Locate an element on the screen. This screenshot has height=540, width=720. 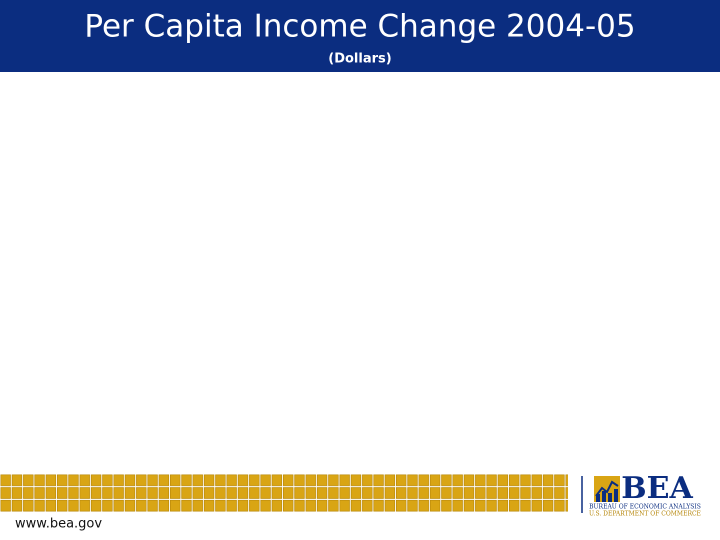
header-band is located at coordinates (360, 36).